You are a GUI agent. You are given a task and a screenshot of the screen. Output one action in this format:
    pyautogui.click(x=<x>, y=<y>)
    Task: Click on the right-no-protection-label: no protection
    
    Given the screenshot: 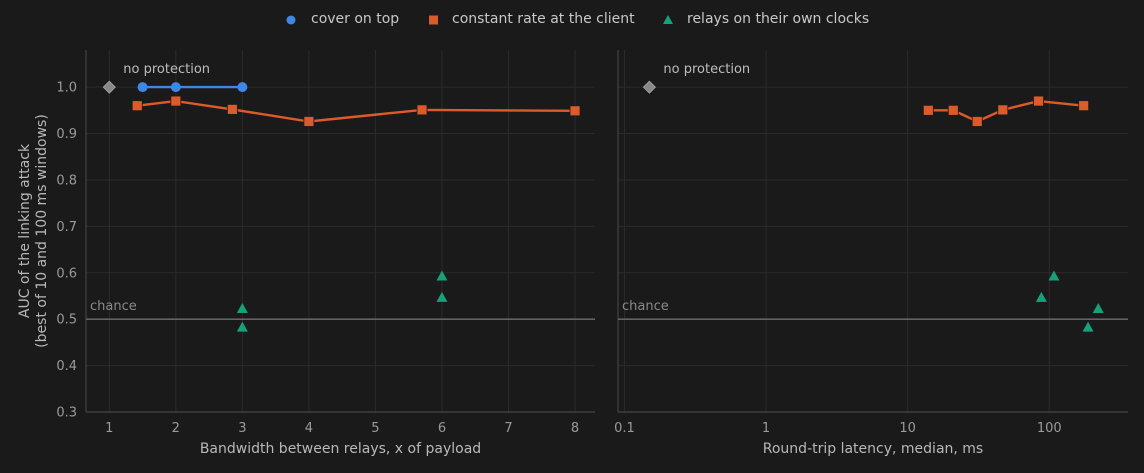 What is the action you would take?
    pyautogui.click(x=706, y=69)
    